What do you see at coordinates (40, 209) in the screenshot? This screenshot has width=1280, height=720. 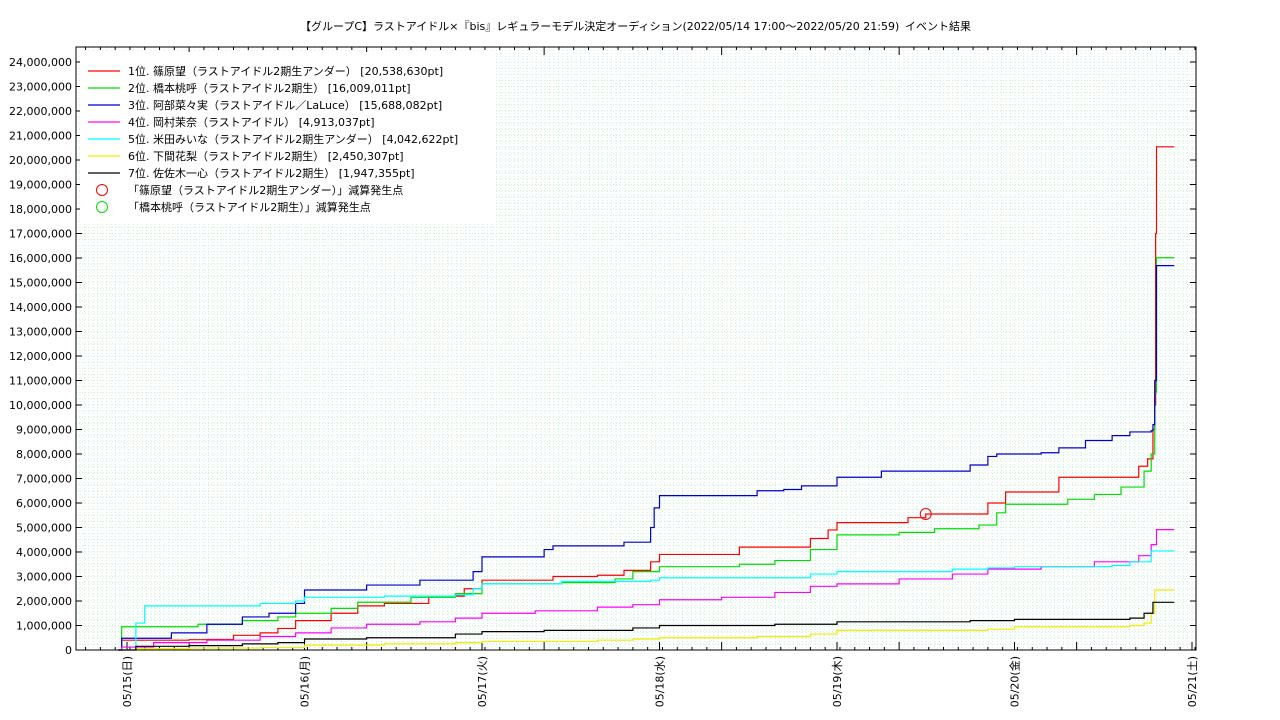 I see `y-tick-label: 18,000,000` at bounding box center [40, 209].